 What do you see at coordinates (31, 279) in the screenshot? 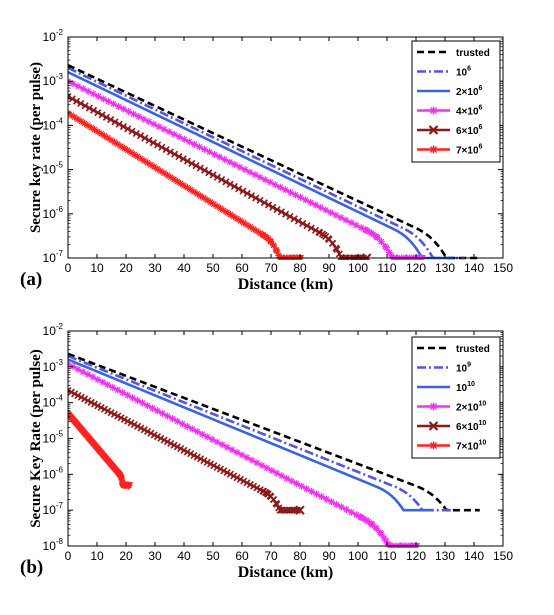
I see `panel-label: (a)` at bounding box center [31, 279].